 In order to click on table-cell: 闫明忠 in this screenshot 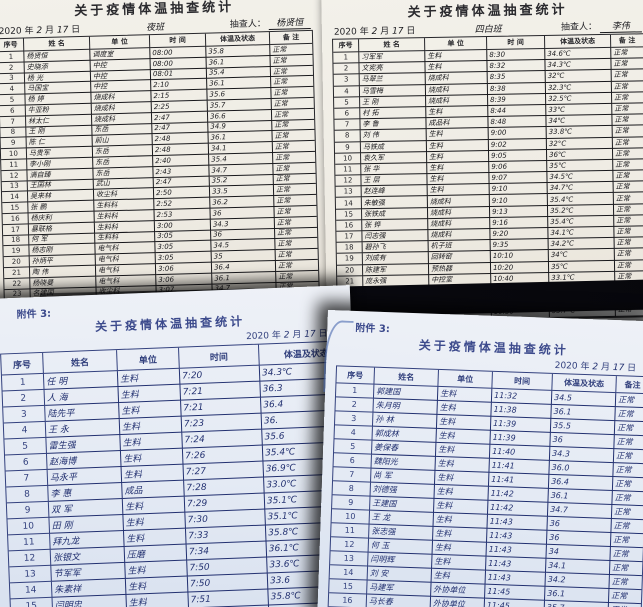, I will do `click(90, 600)`.